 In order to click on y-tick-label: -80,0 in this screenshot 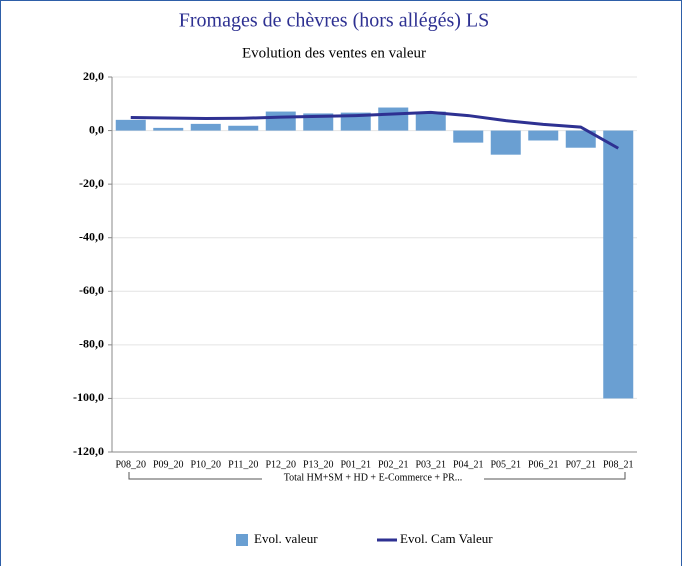, I will do `click(91, 344)`.